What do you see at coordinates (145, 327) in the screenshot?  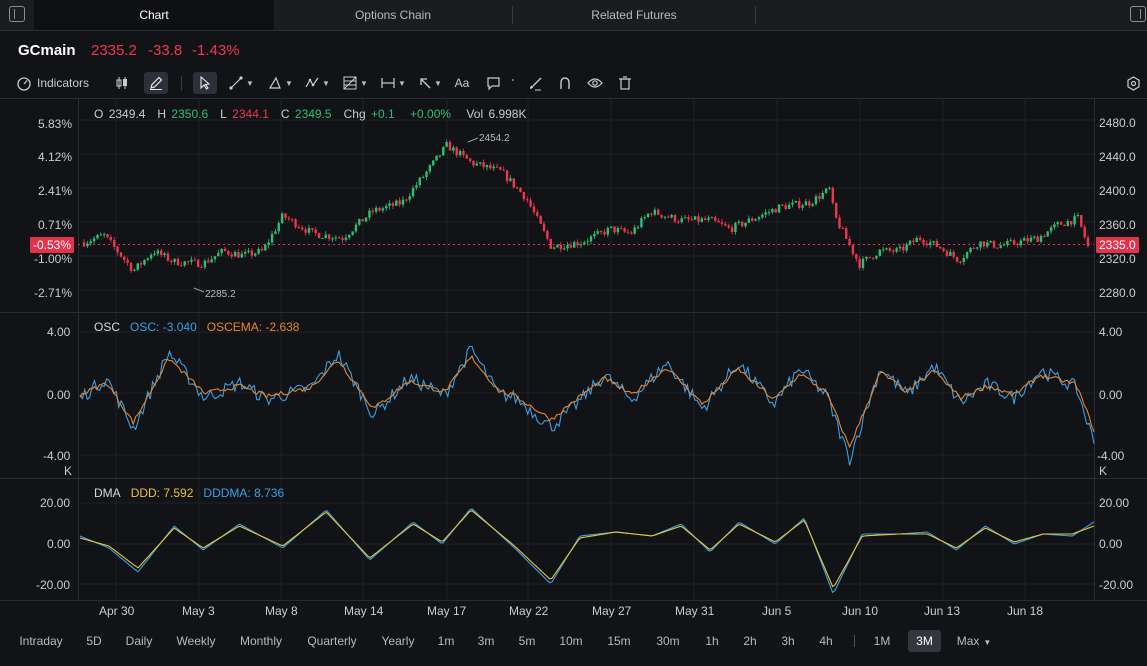 I see `osc-label: OSC:` at bounding box center [145, 327].